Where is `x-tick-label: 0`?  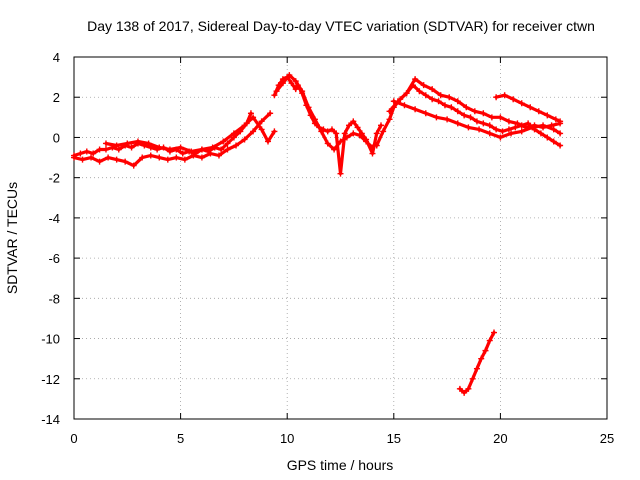 x-tick-label: 0 is located at coordinates (73, 438).